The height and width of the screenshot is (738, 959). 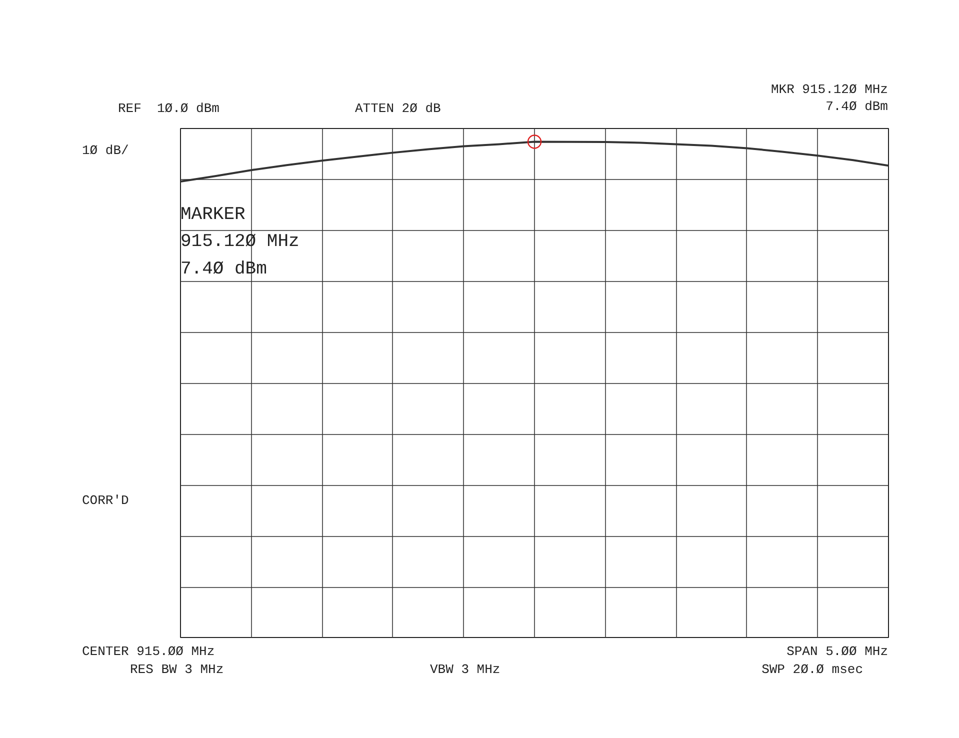 What do you see at coordinates (398, 108) in the screenshot?
I see `text: ATTEN 2Ø dB` at bounding box center [398, 108].